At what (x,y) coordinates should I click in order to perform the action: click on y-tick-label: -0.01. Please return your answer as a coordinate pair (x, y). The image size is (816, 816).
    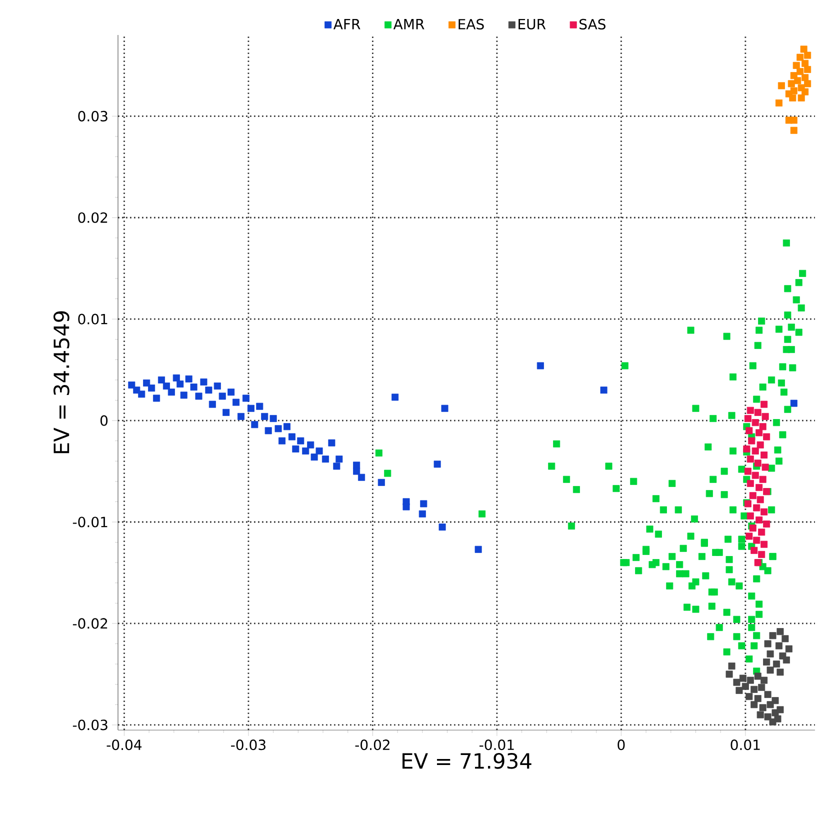
    Looking at the image, I should click on (90, 522).